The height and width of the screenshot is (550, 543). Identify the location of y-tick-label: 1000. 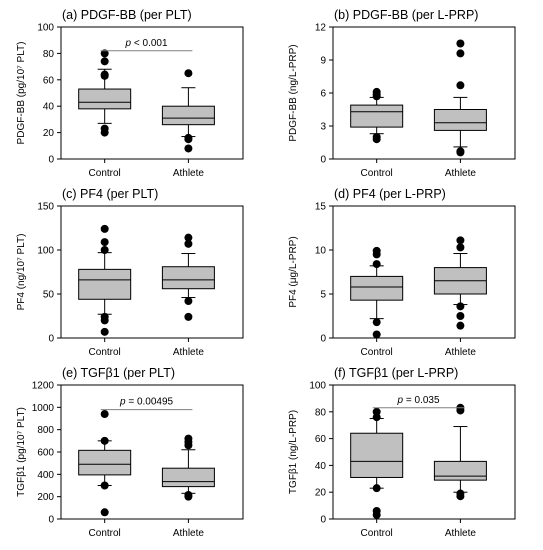
(43, 408).